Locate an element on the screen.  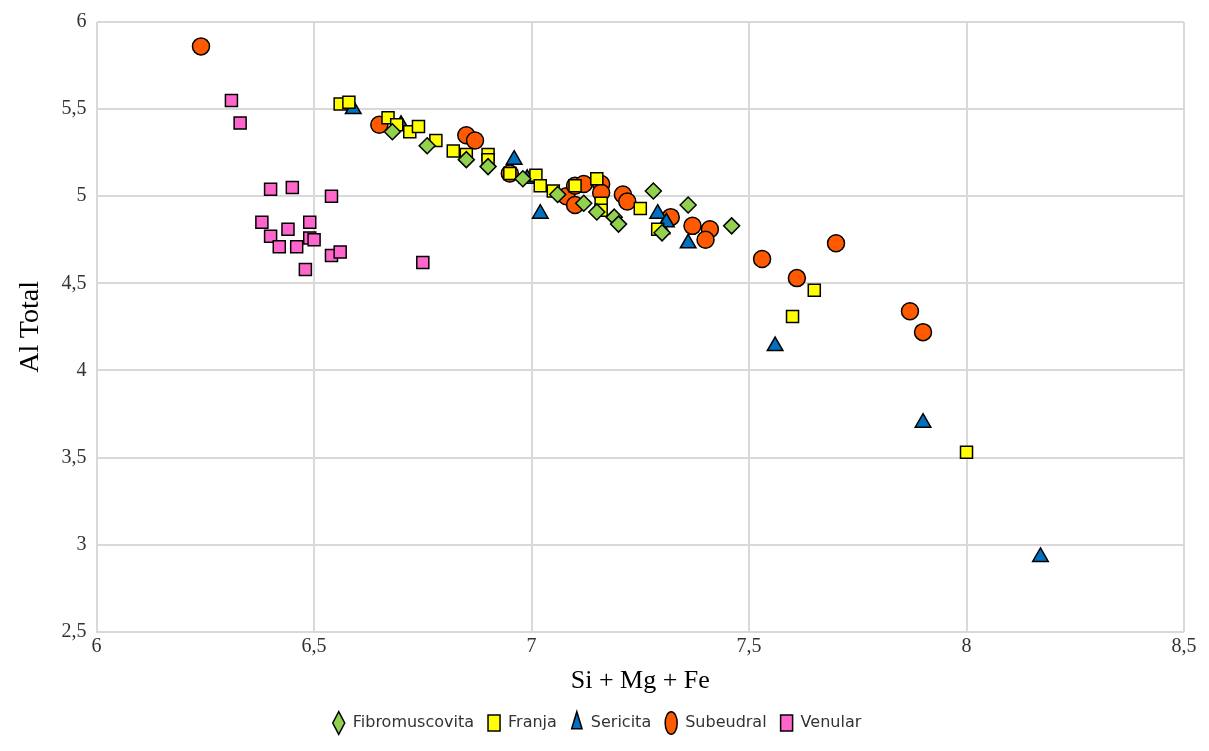
y-tick-label: 4 is located at coordinates (81, 368).